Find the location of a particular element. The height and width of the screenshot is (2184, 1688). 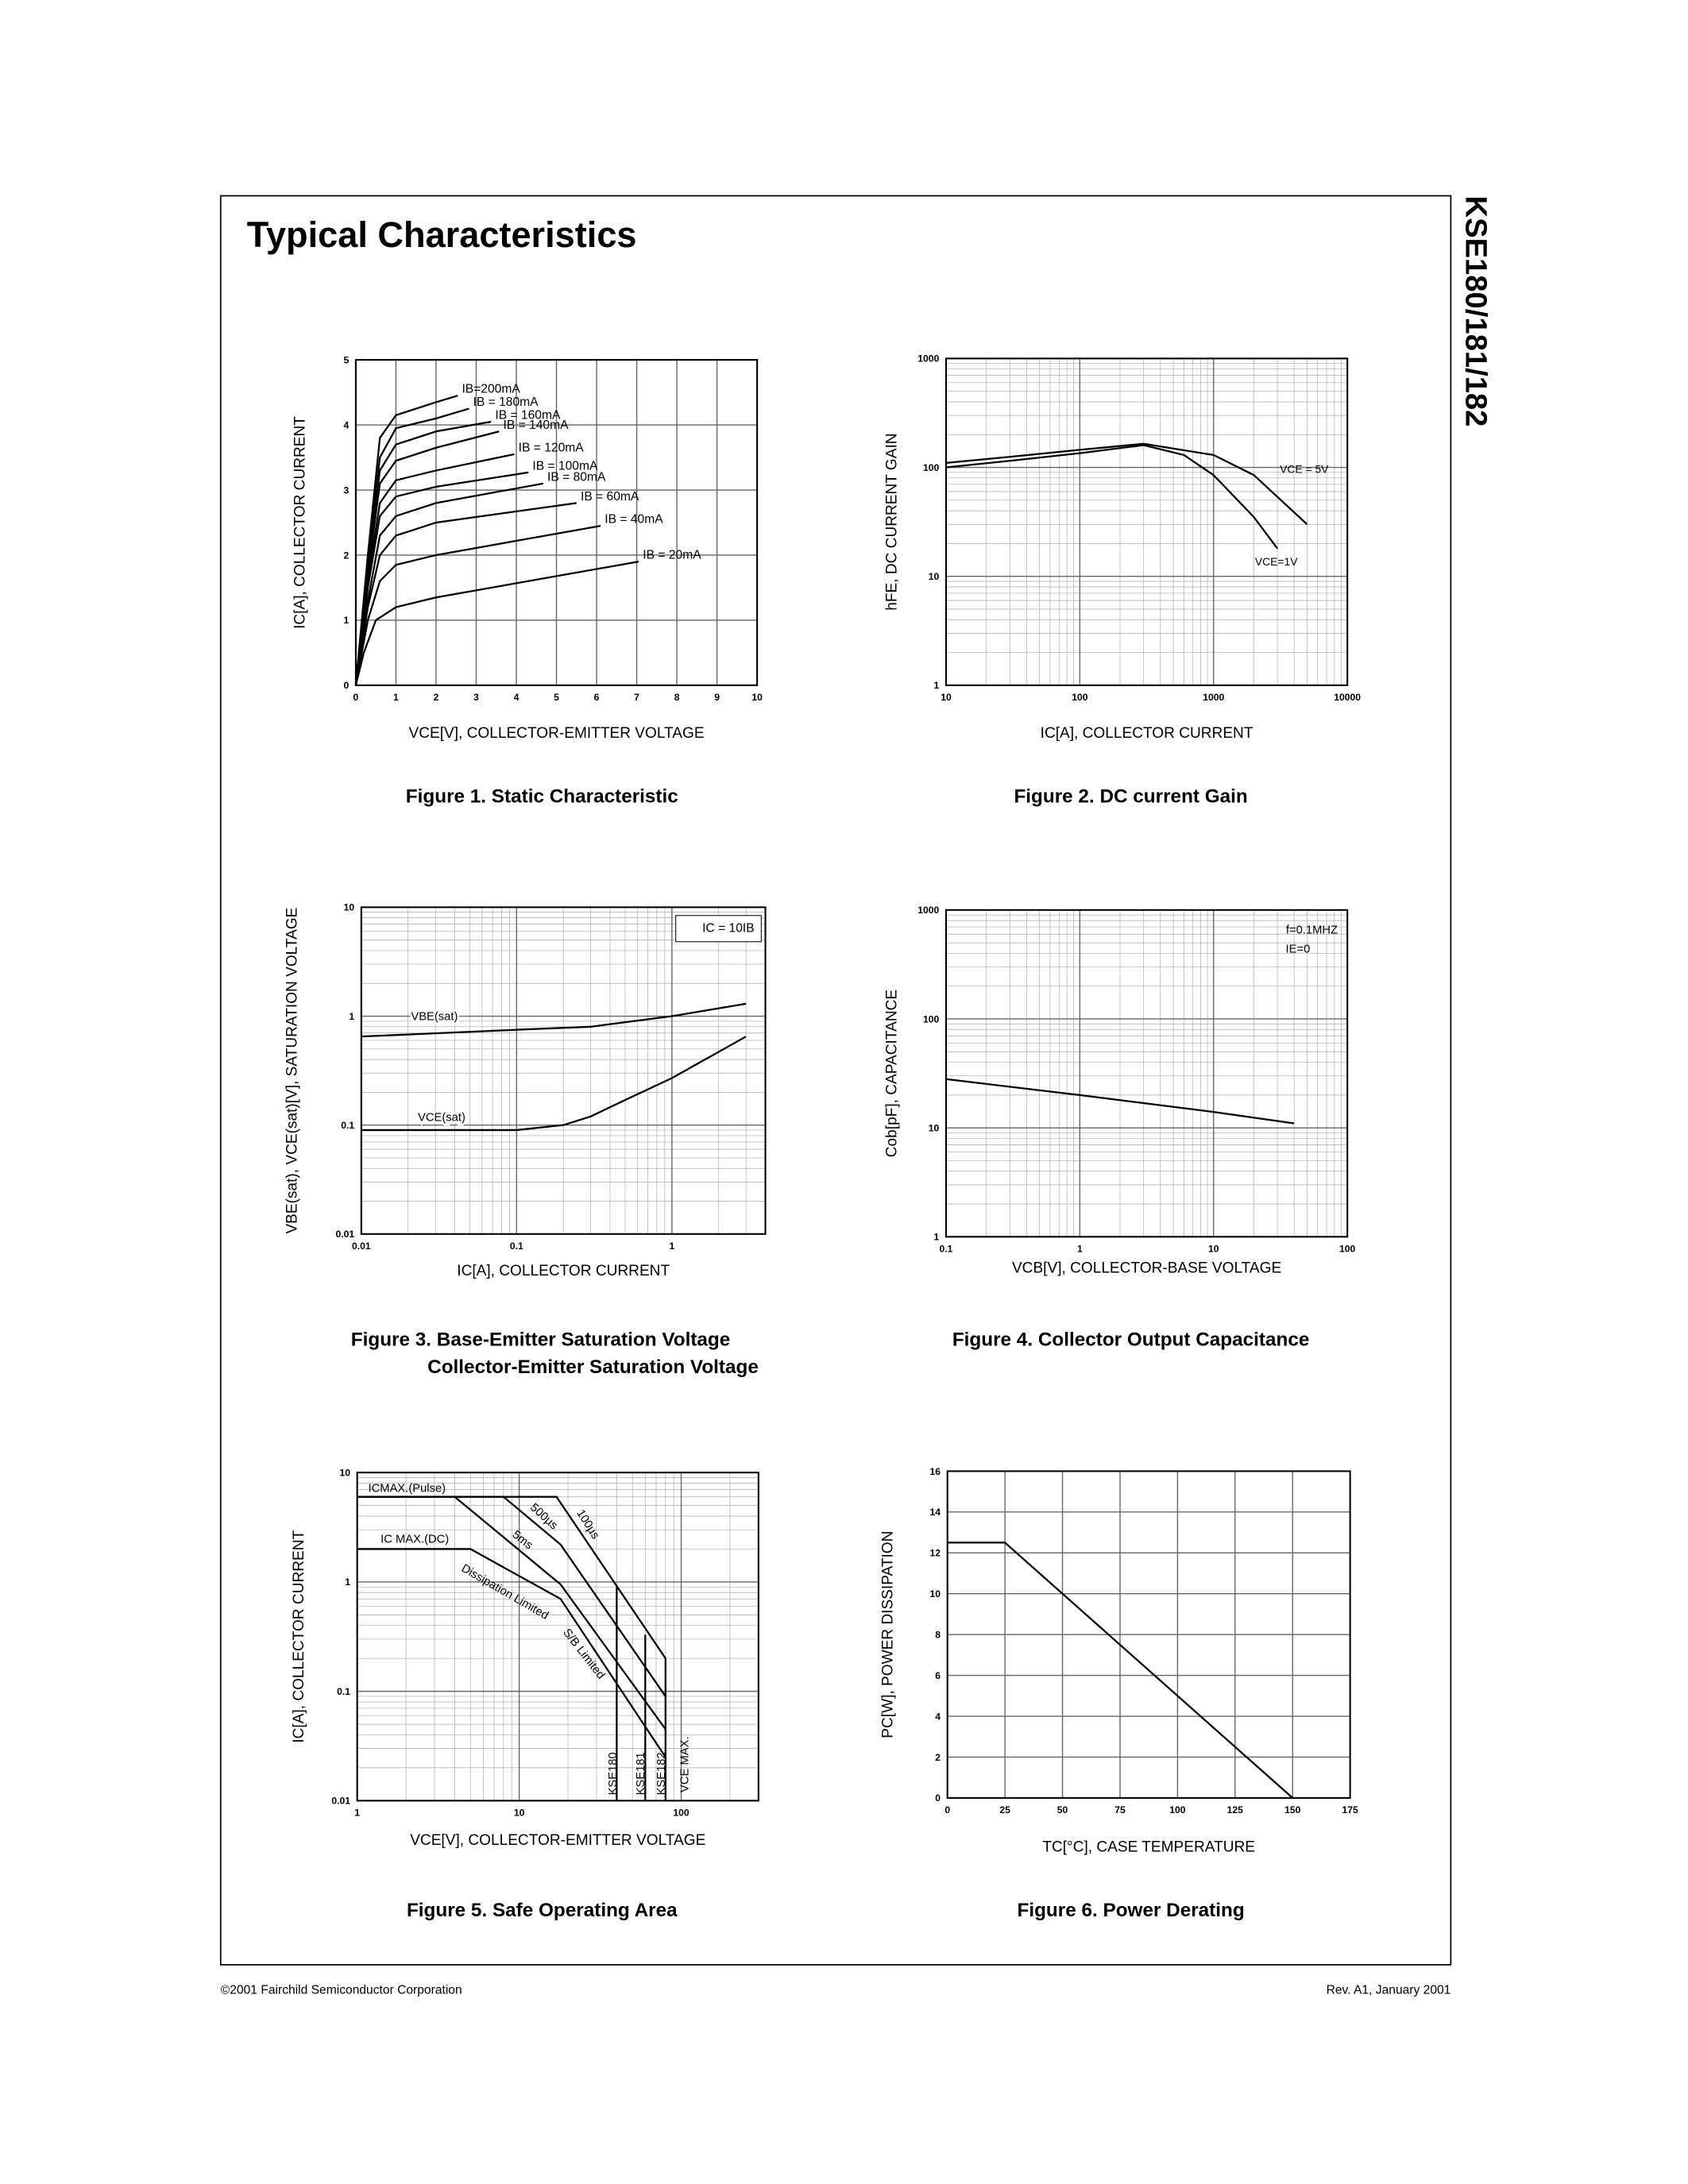

x-tick-label: 150 is located at coordinates (1292, 1809).